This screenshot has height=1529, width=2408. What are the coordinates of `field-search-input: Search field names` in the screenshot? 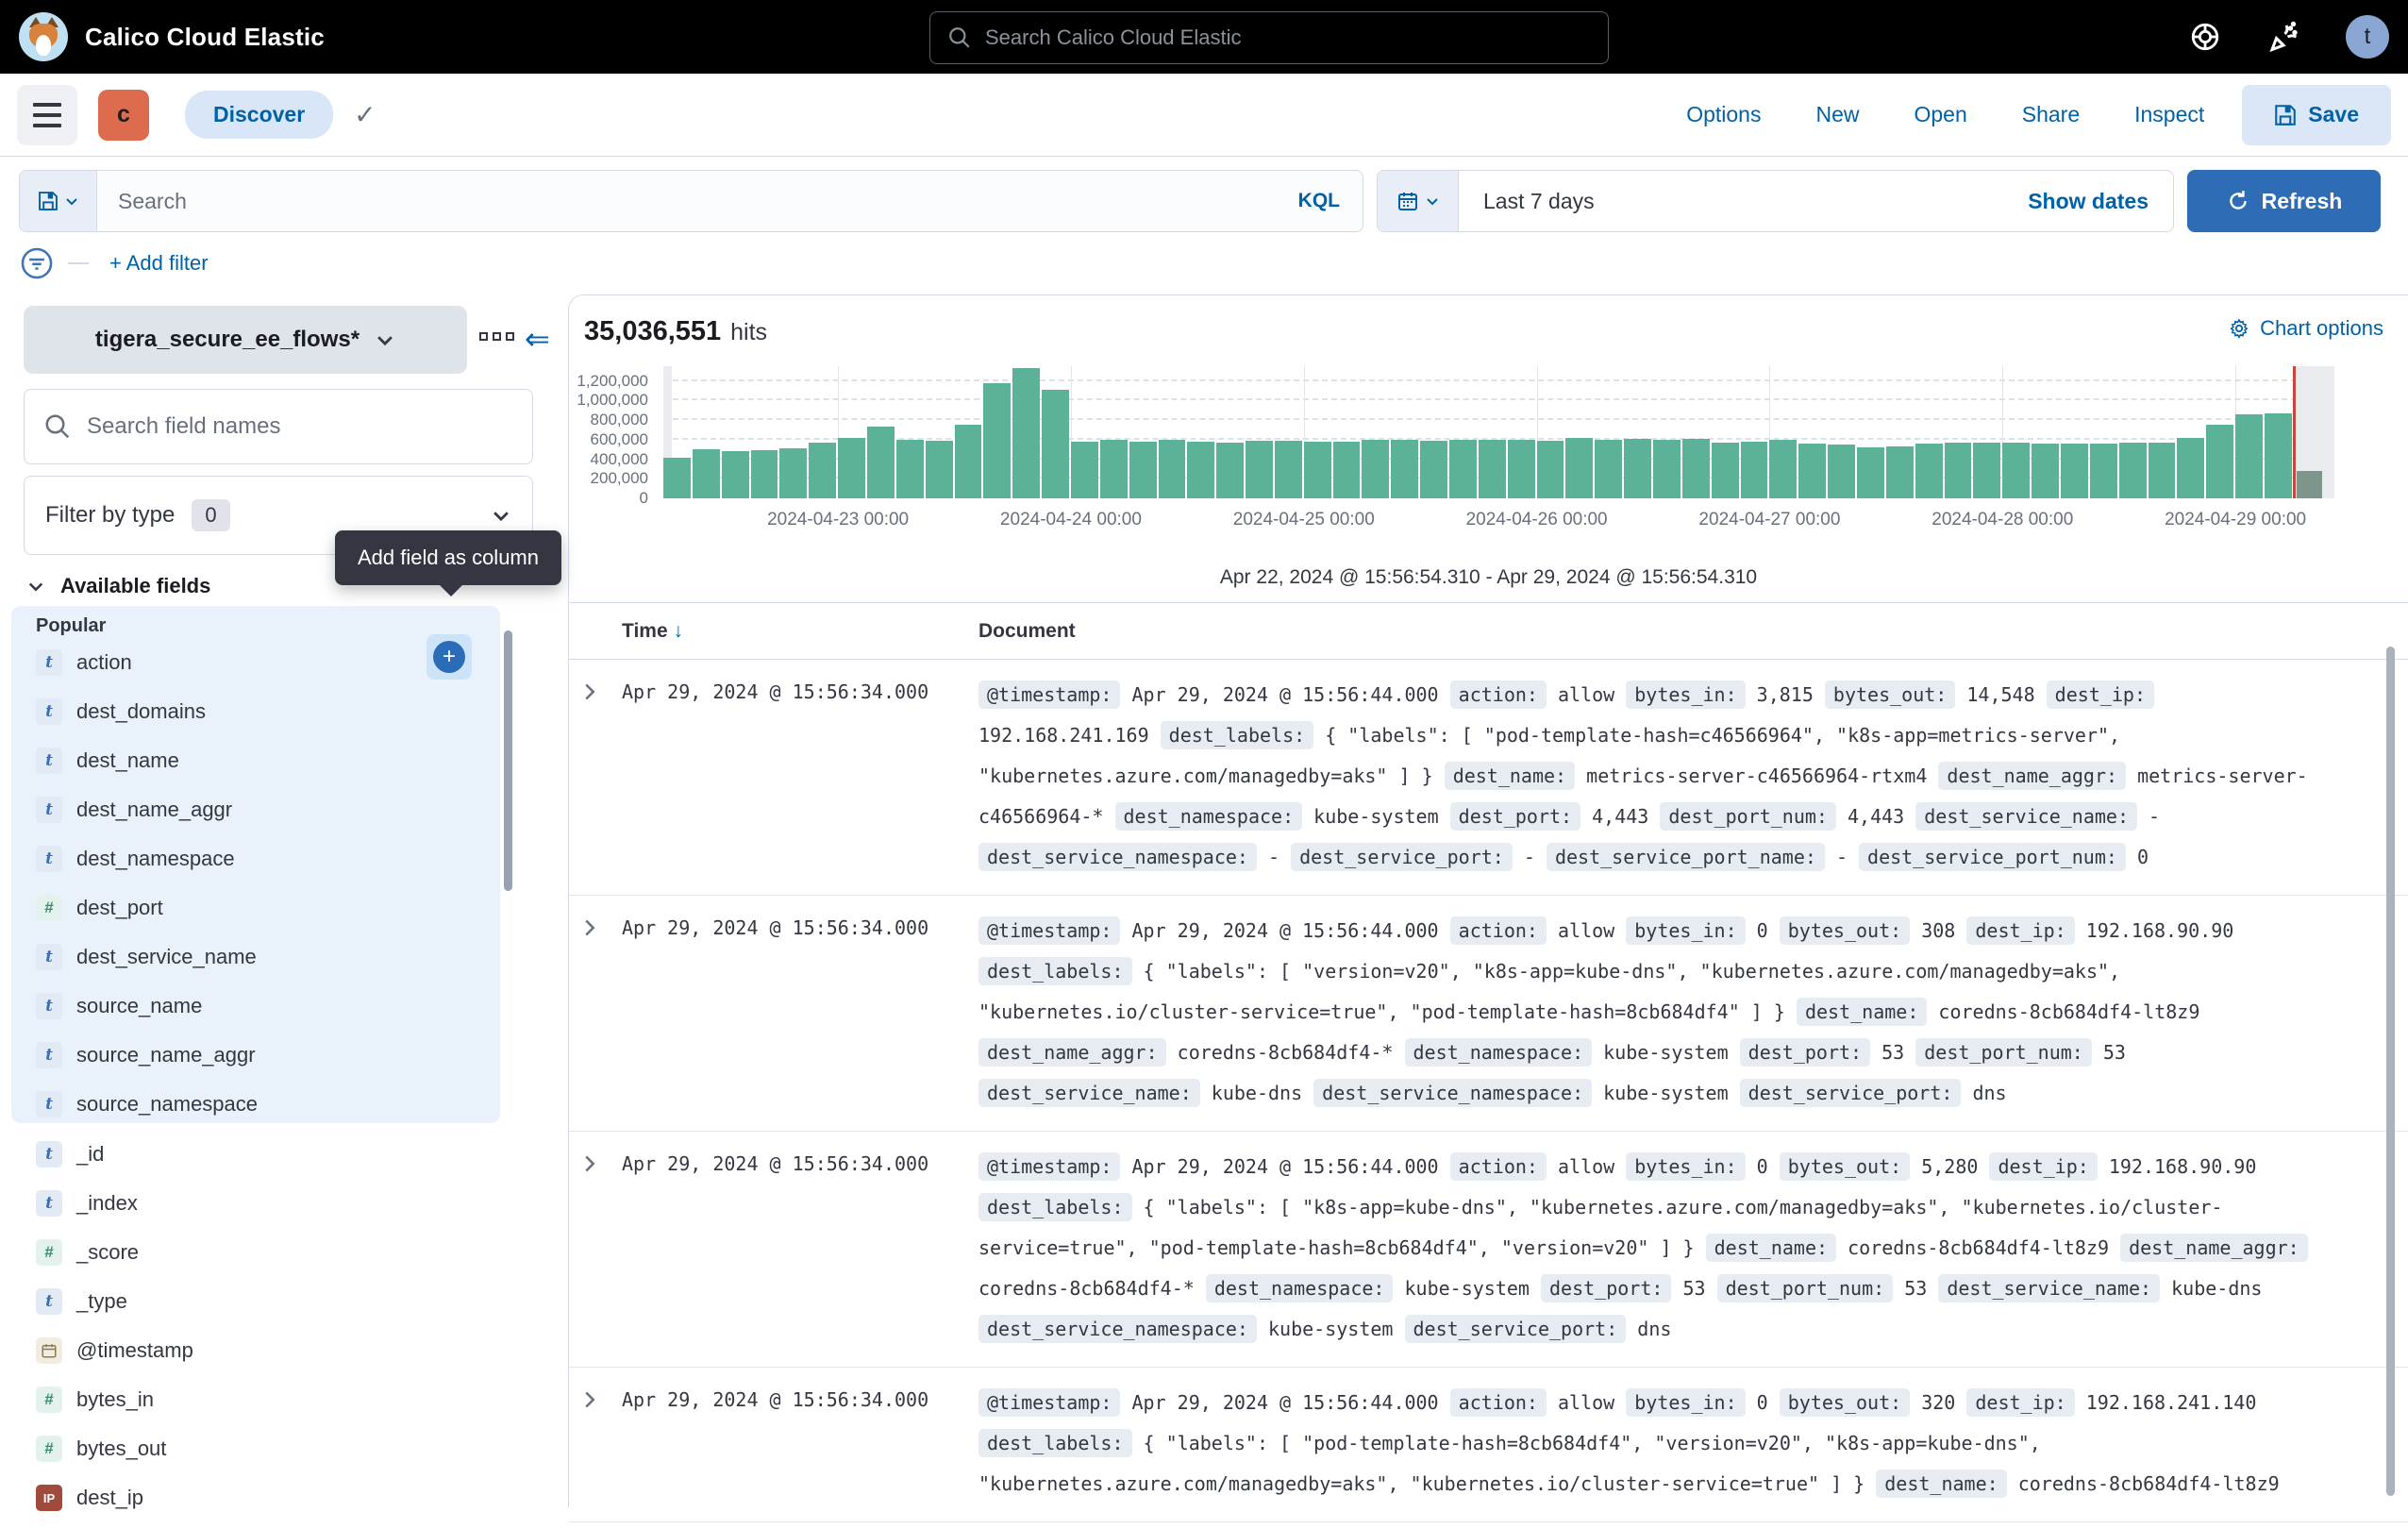 It's located at (278, 426).